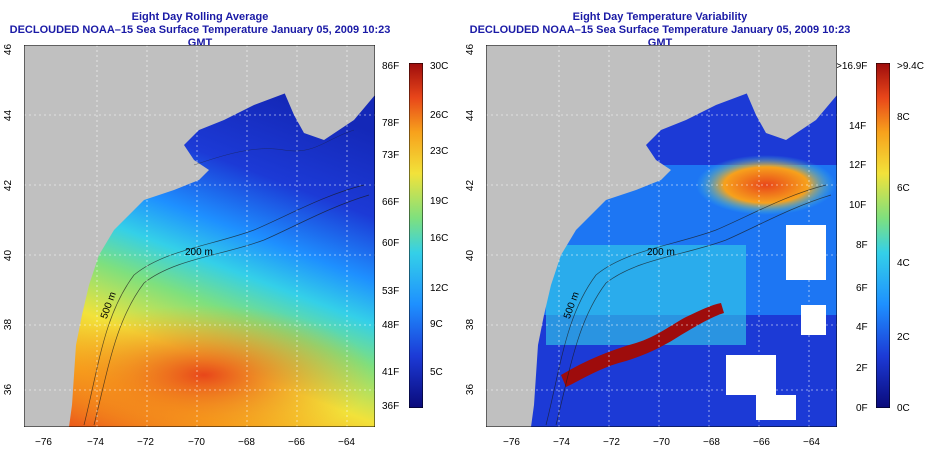 The image size is (950, 475). What do you see at coordinates (439, 66) in the screenshot?
I see `left-cbar-c: 30C` at bounding box center [439, 66].